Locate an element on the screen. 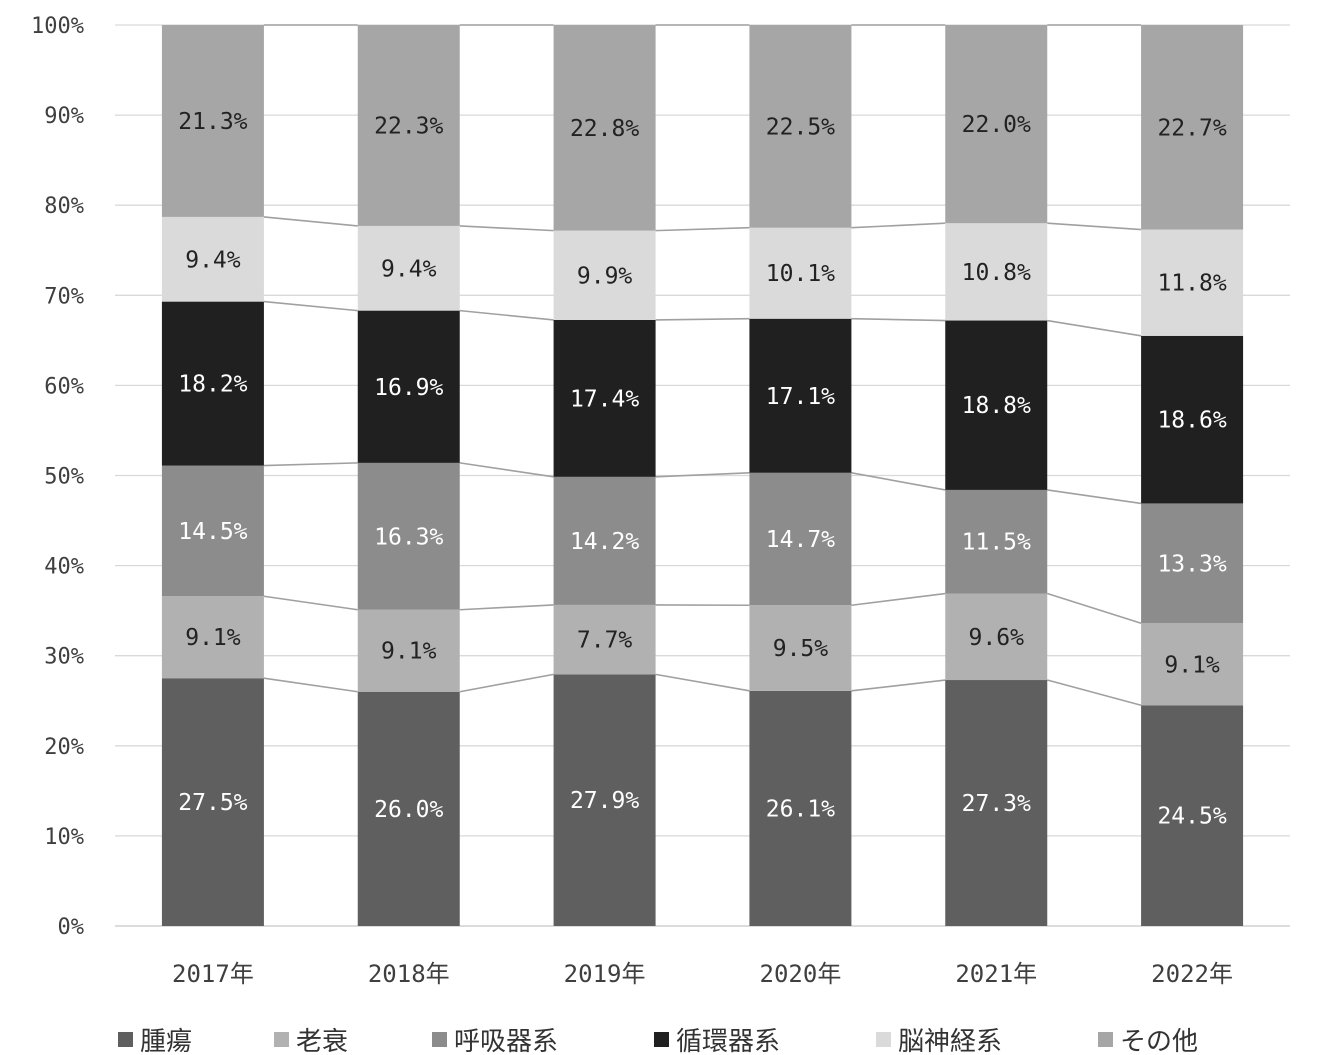 Image resolution: width=1318 pixels, height=1055 pixels. data-label: 10.1% is located at coordinates (800, 274).